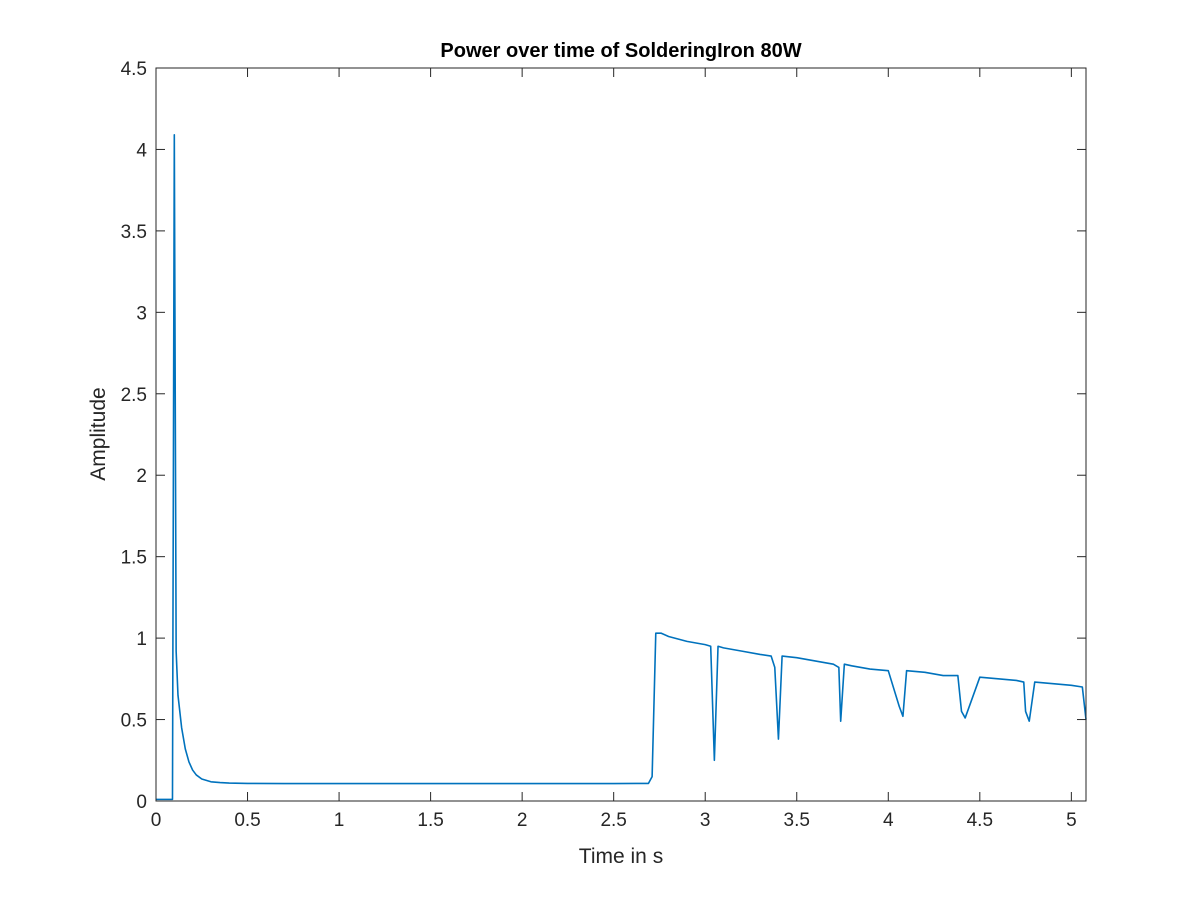 The image size is (1200, 900). I want to click on y-tick-label: 0, so click(141, 802).